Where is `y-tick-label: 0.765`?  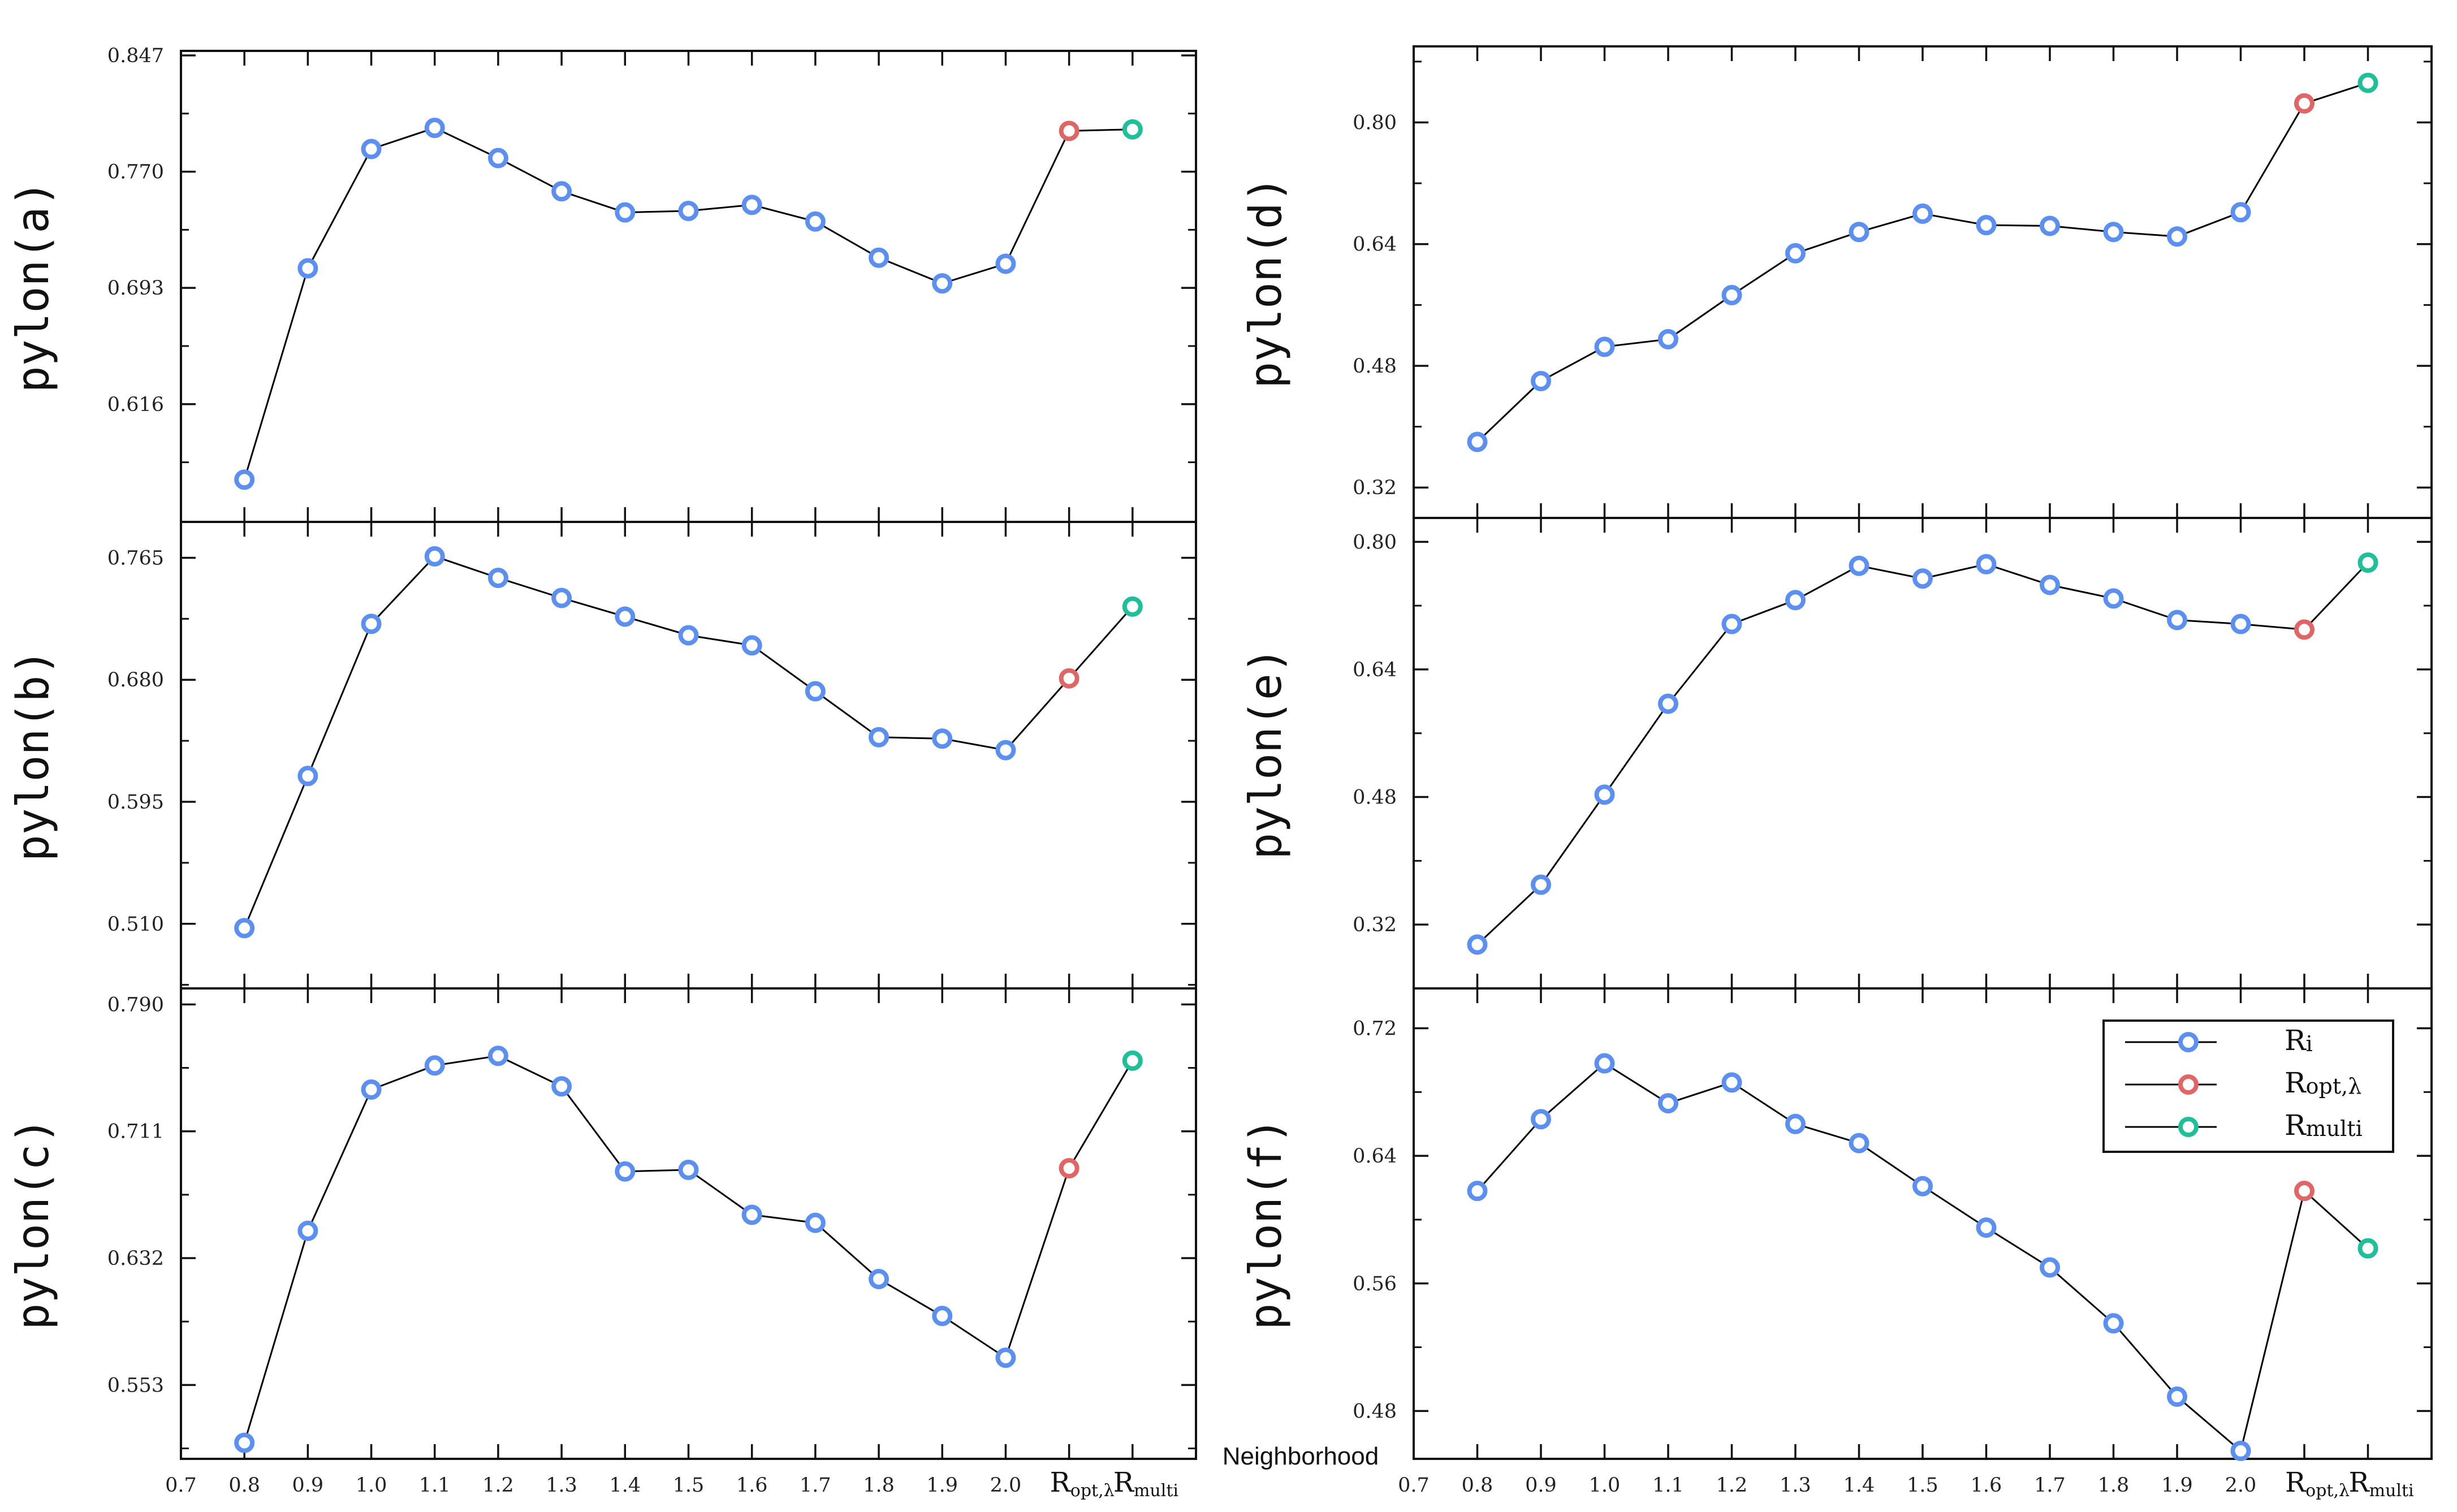
y-tick-label: 0.765 is located at coordinates (135, 558).